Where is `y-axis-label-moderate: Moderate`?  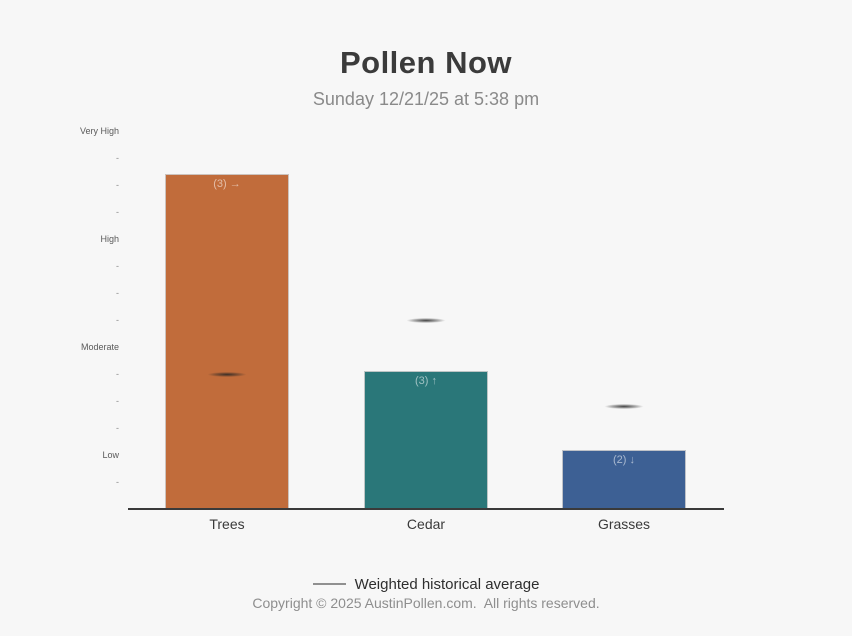 y-axis-label-moderate: Moderate is located at coordinates (99, 347).